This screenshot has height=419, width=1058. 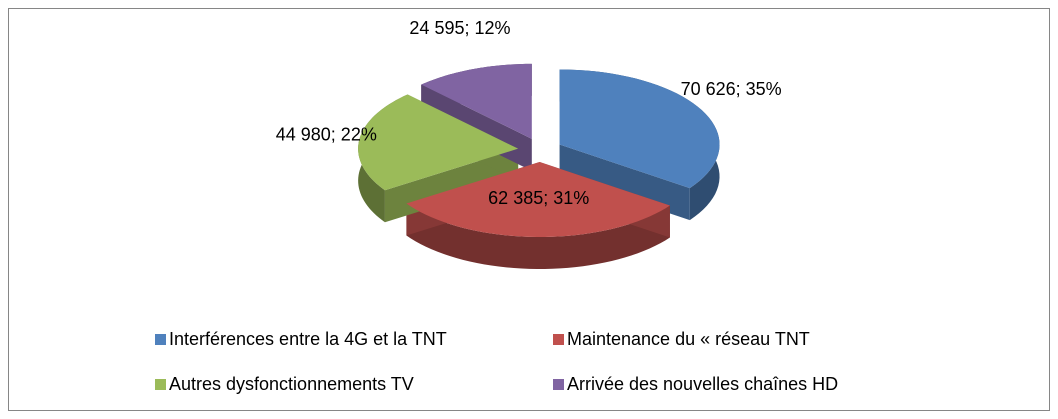 I want to click on legend-label: Arrivée des nouvelles chaînes HD, so click(x=702, y=384).